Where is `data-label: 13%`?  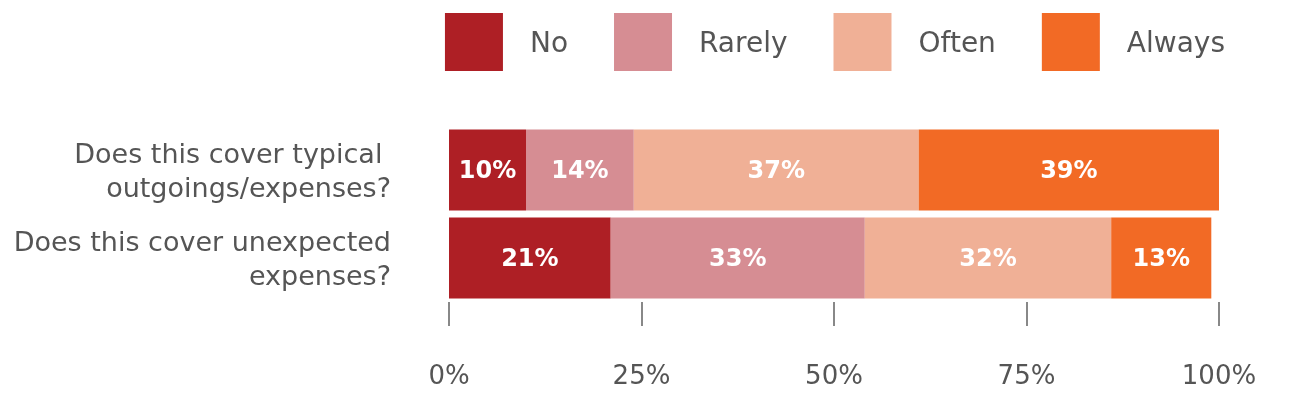 data-label: 13% is located at coordinates (1161, 258).